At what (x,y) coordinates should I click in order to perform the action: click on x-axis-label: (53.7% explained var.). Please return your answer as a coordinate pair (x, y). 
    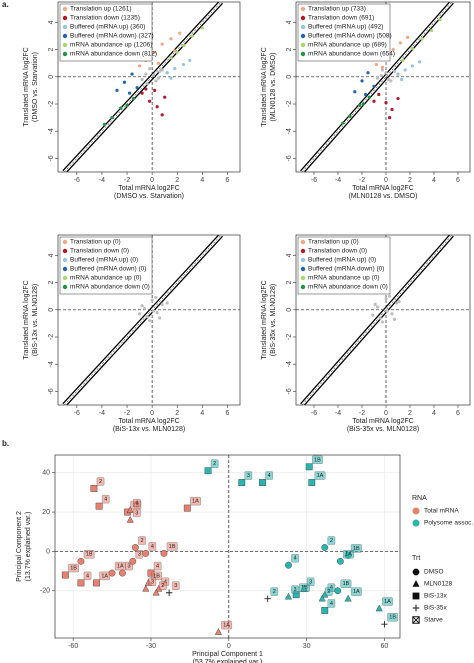
    Looking at the image, I should click on (228, 661).